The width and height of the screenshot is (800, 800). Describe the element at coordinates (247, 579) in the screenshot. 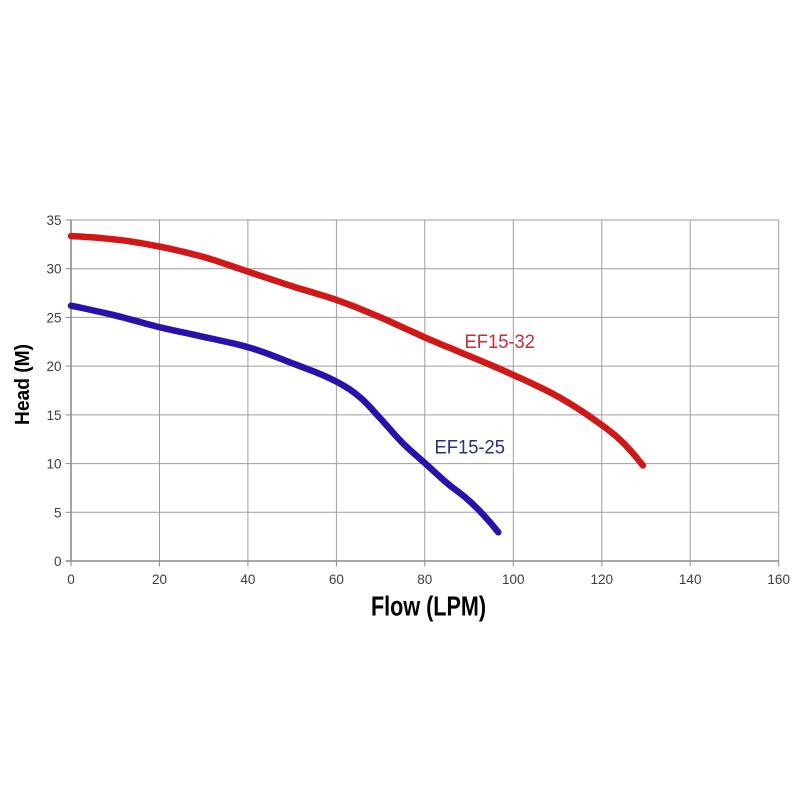

I see `svg-text: 40` at that location.